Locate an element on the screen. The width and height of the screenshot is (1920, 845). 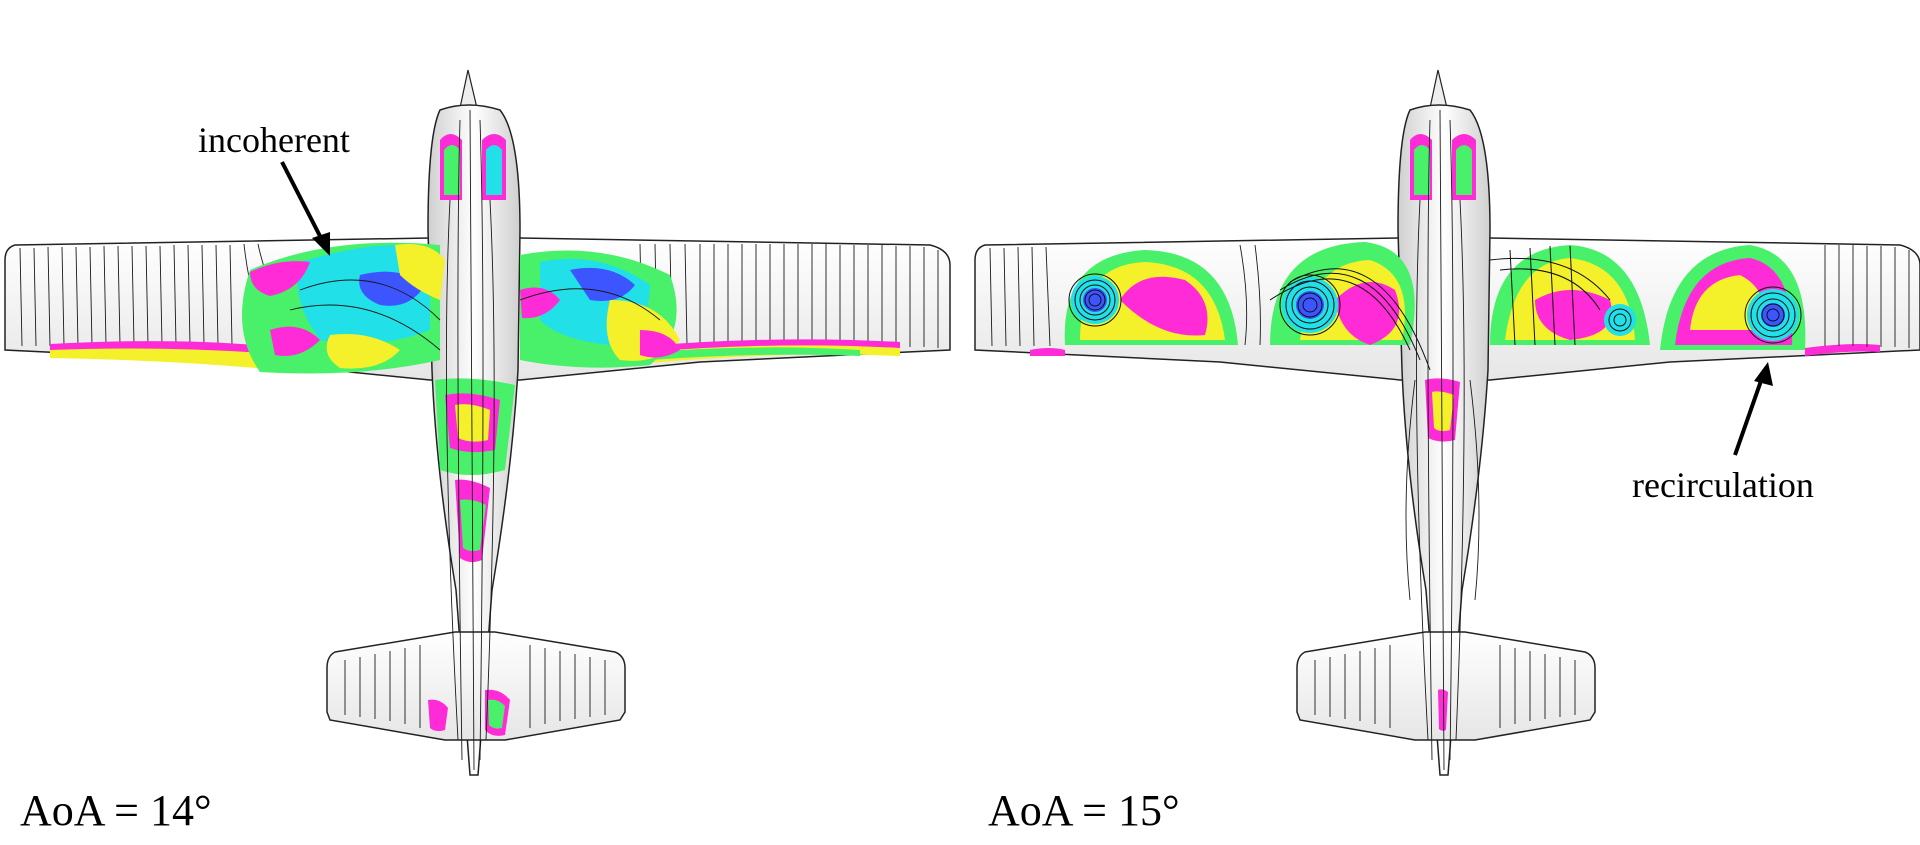
aoa-label-right: AoA = 15° is located at coordinates (1084, 810).